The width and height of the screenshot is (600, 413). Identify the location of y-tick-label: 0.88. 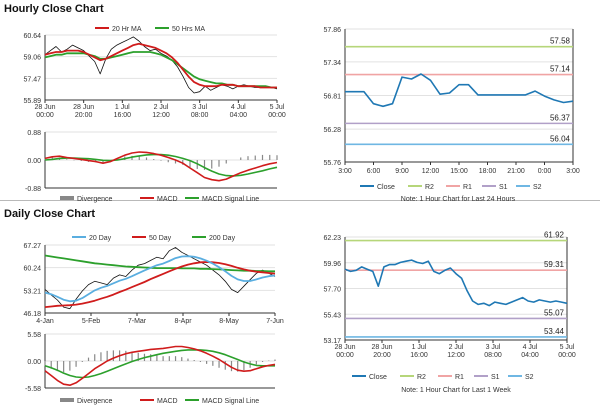
(34, 133).